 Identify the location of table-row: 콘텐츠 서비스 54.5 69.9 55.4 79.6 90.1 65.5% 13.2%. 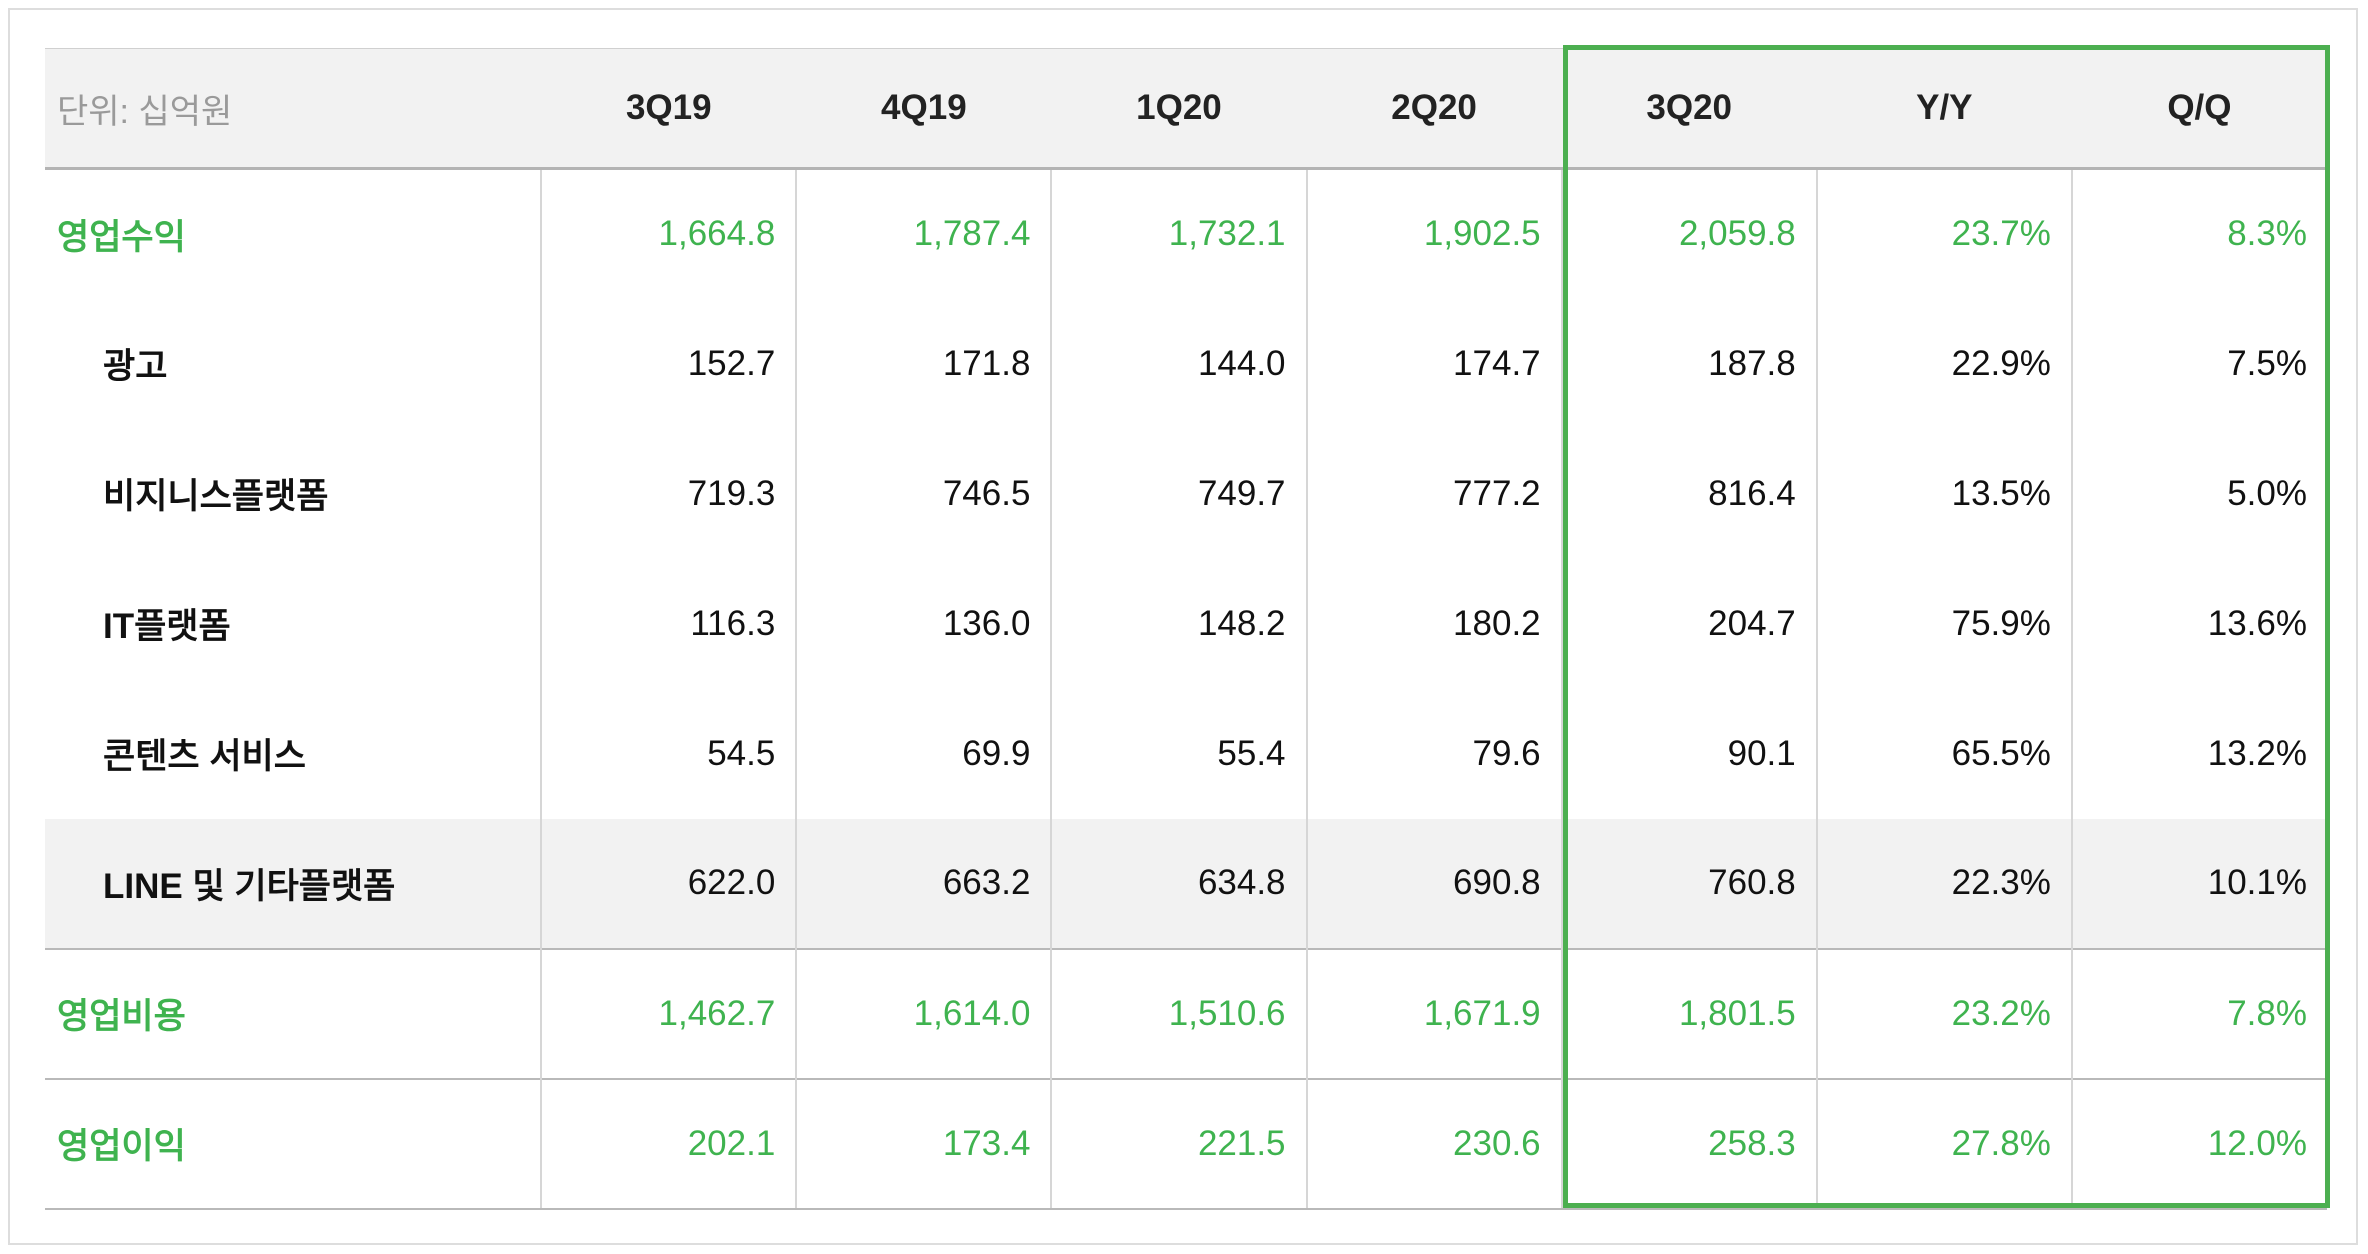
(1186, 753).